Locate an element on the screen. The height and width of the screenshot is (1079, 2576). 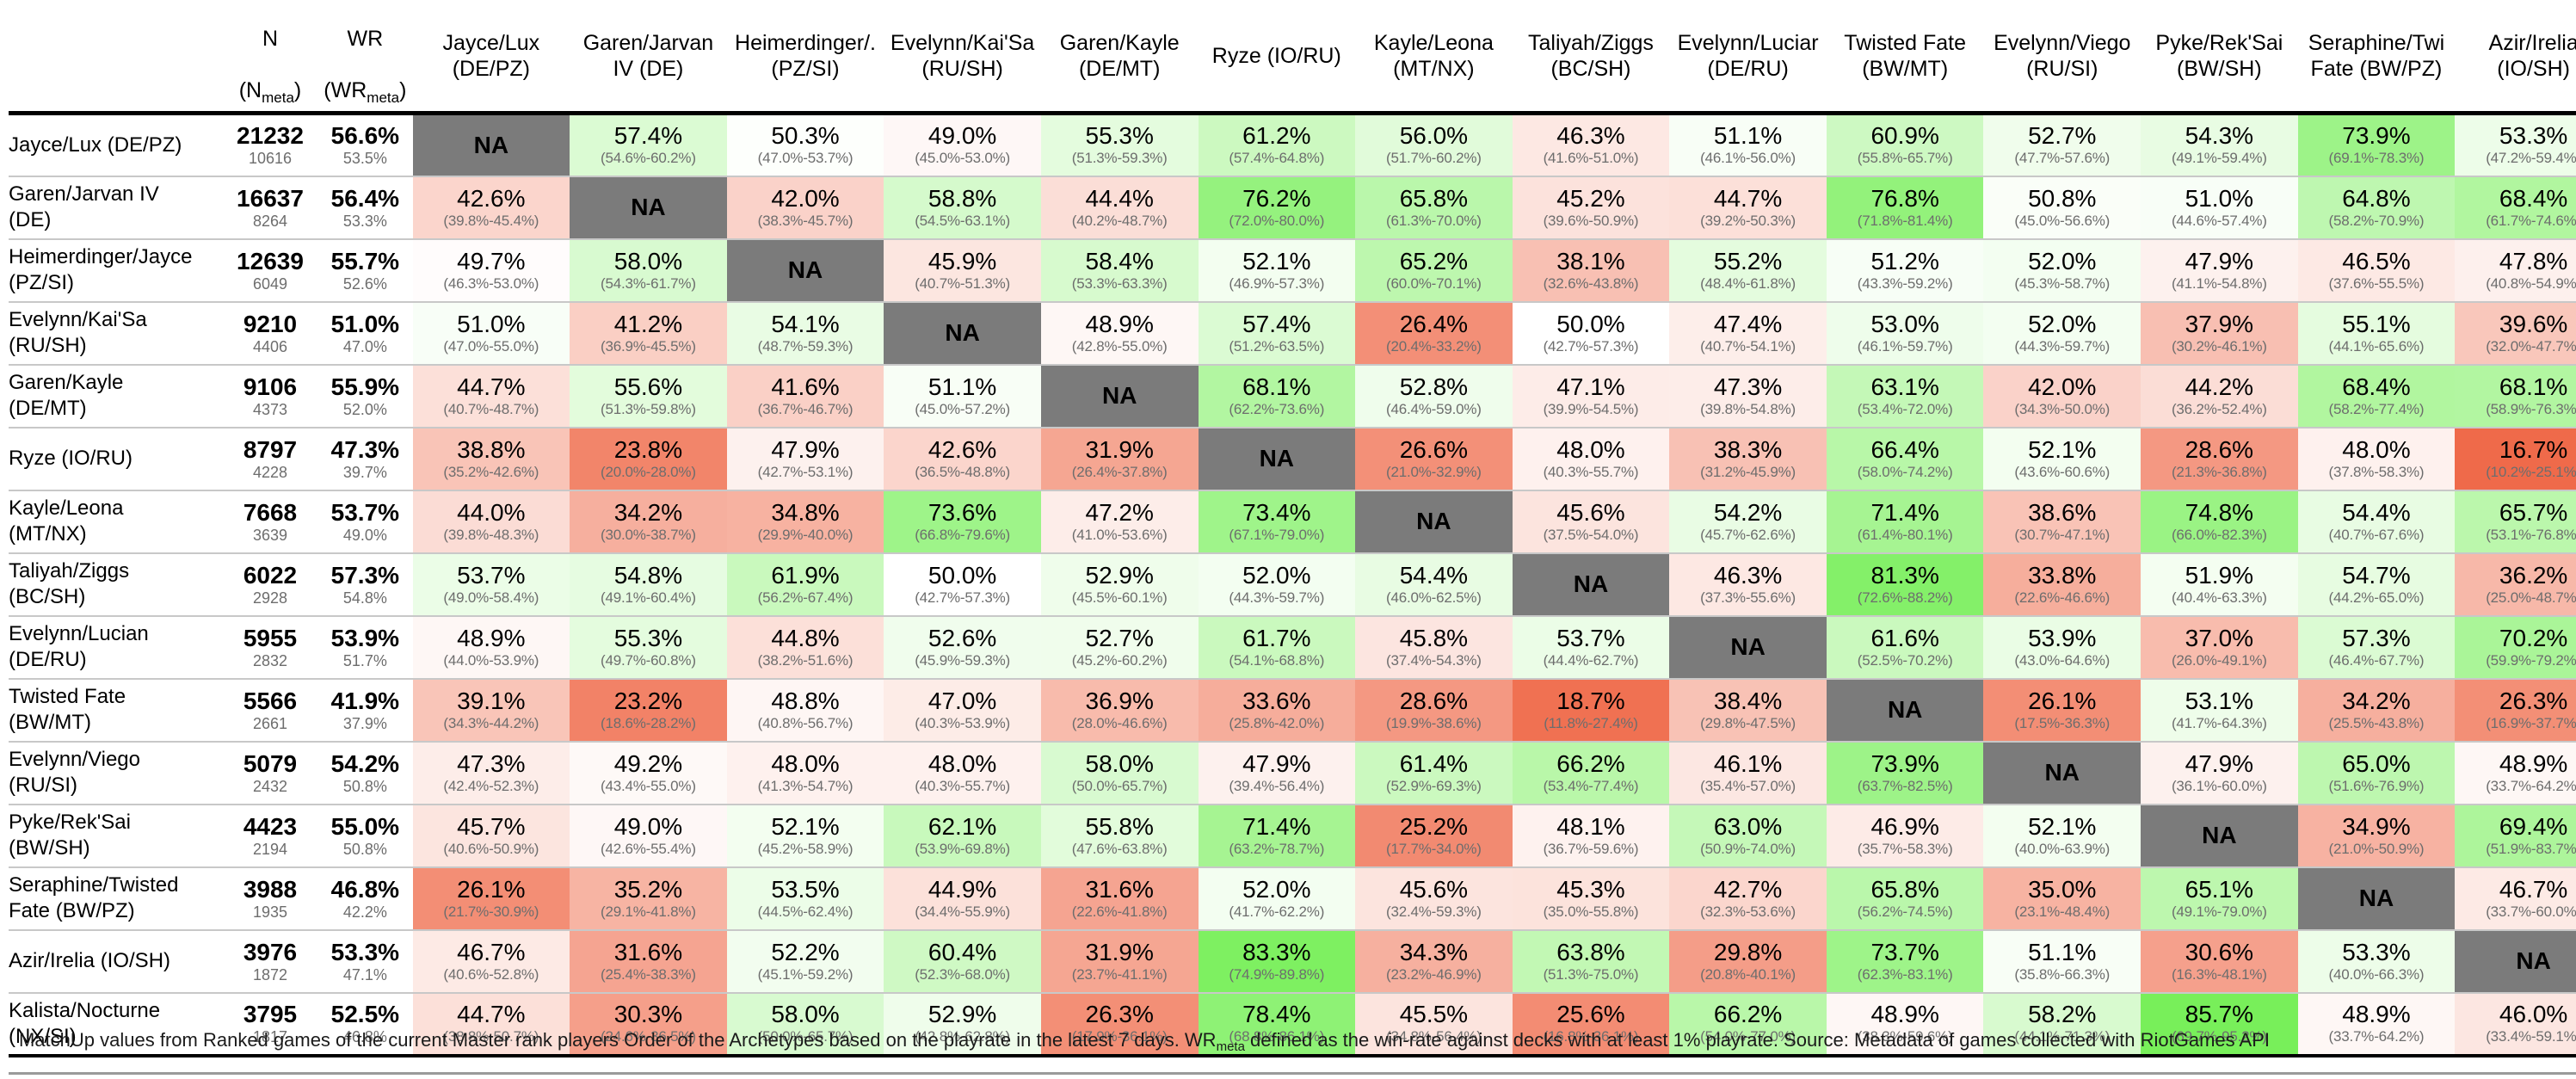
heatmap-cell: 65.1% (49.1%-79.0%) is located at coordinates (2219, 898).